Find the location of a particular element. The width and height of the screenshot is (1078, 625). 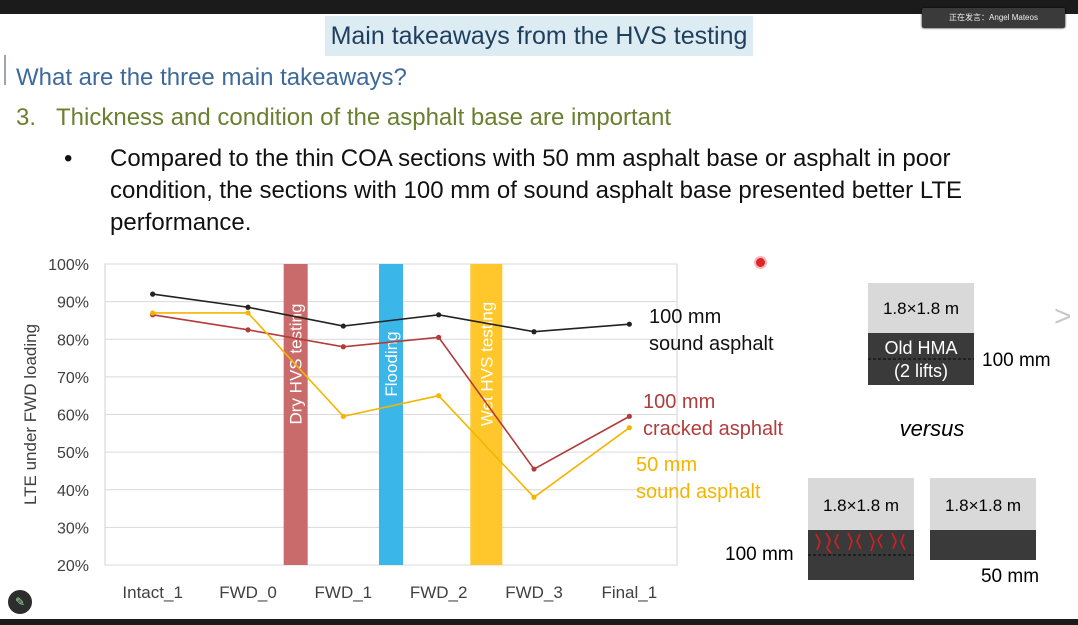

thin-slab-size: 1.8×1.8 m is located at coordinates (983, 505).